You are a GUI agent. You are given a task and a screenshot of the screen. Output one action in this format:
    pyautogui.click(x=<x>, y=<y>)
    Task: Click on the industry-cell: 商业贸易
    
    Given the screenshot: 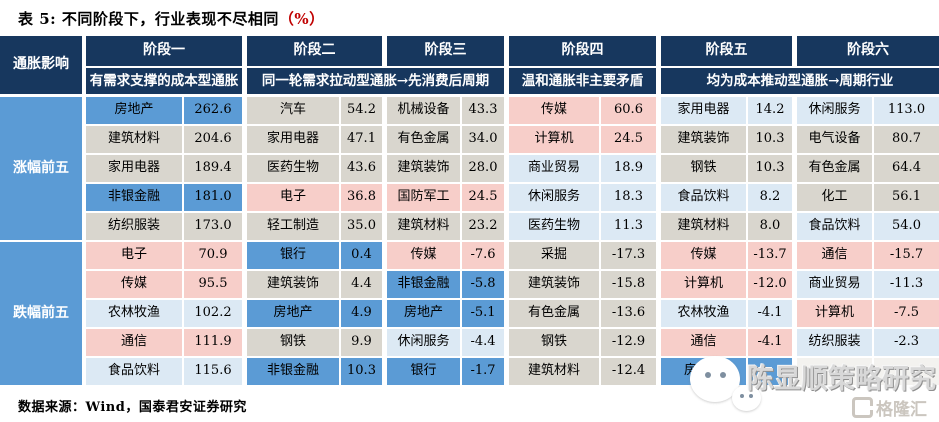 What is the action you would take?
    pyautogui.click(x=555, y=168)
    